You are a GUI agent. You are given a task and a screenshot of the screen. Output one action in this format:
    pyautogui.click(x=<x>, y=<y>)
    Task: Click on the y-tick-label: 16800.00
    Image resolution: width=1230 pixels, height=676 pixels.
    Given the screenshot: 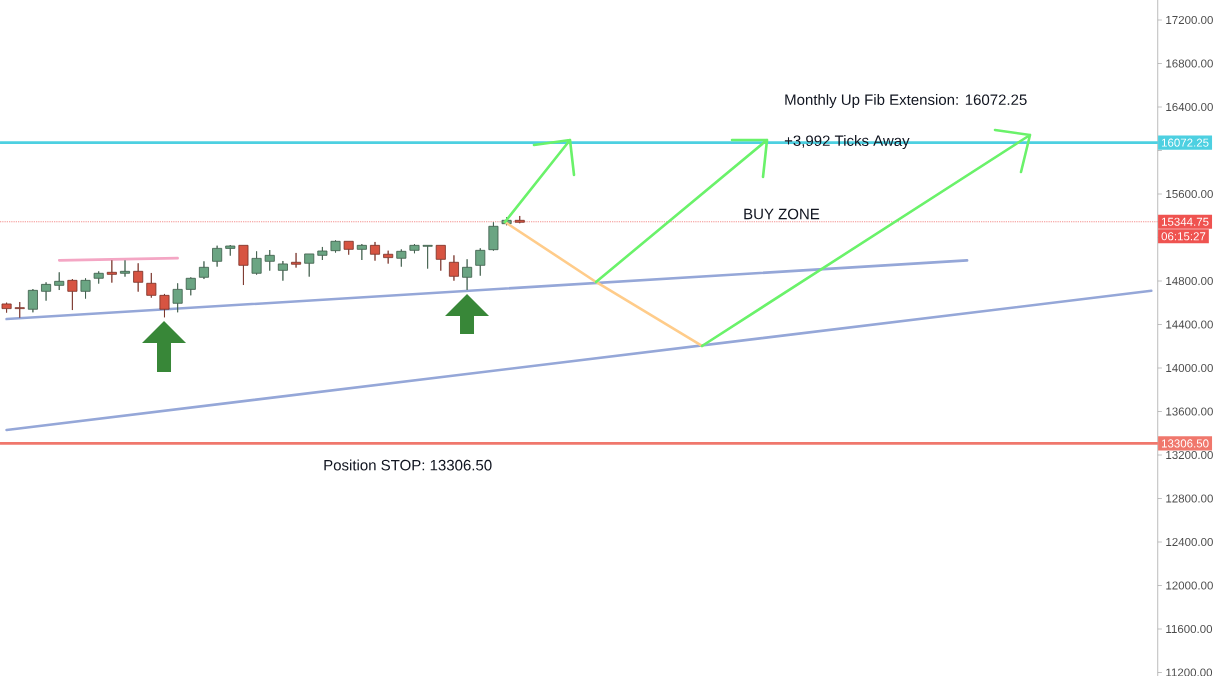 What is the action you would take?
    pyautogui.click(x=1189, y=63)
    